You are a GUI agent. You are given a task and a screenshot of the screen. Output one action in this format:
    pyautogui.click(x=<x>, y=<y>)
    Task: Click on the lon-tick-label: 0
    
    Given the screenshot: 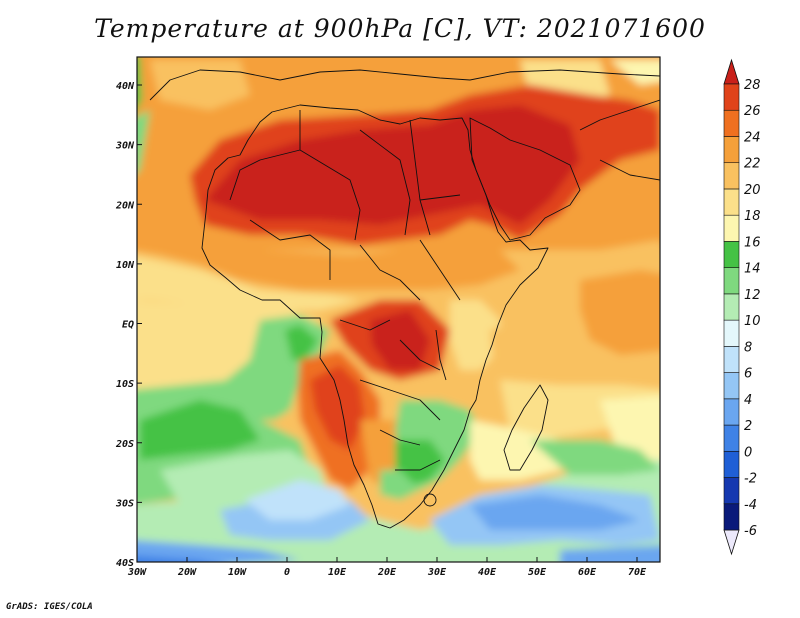 What is the action you would take?
    pyautogui.click(x=287, y=572)
    